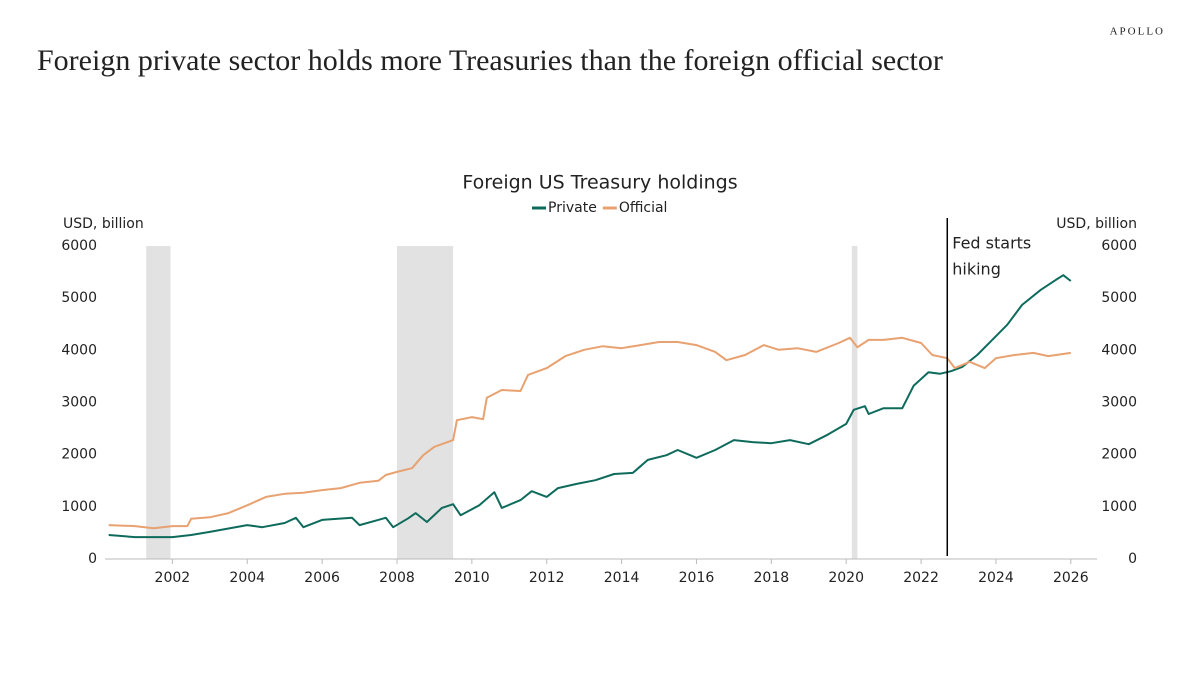 Image resolution: width=1200 pixels, height=674 pixels. What do you see at coordinates (976, 269) in the screenshot?
I see `annotation-text: hiking` at bounding box center [976, 269].